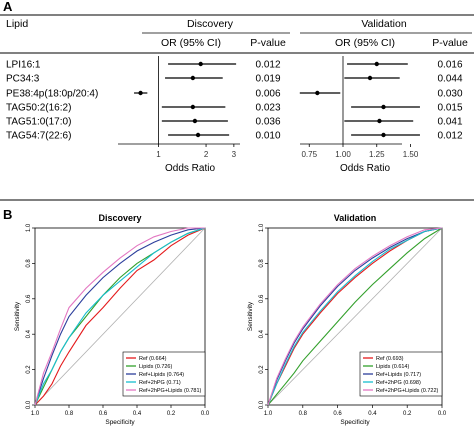  What do you see at coordinates (268, 43) in the screenshot?
I see `discovery-pvalue-header: P-value` at bounding box center [268, 43].